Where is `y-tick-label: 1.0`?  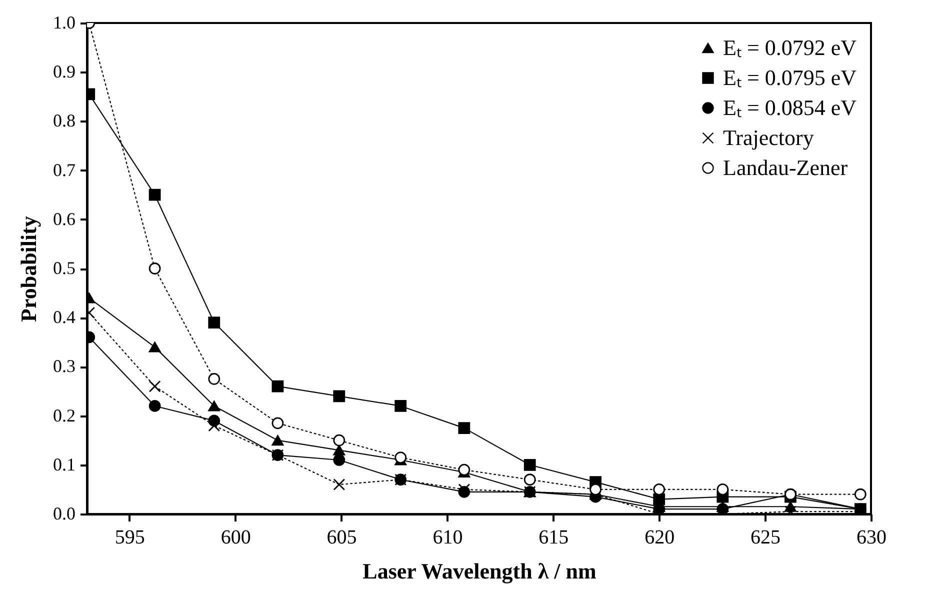
y-tick-label: 1.0 is located at coordinates (64, 22).